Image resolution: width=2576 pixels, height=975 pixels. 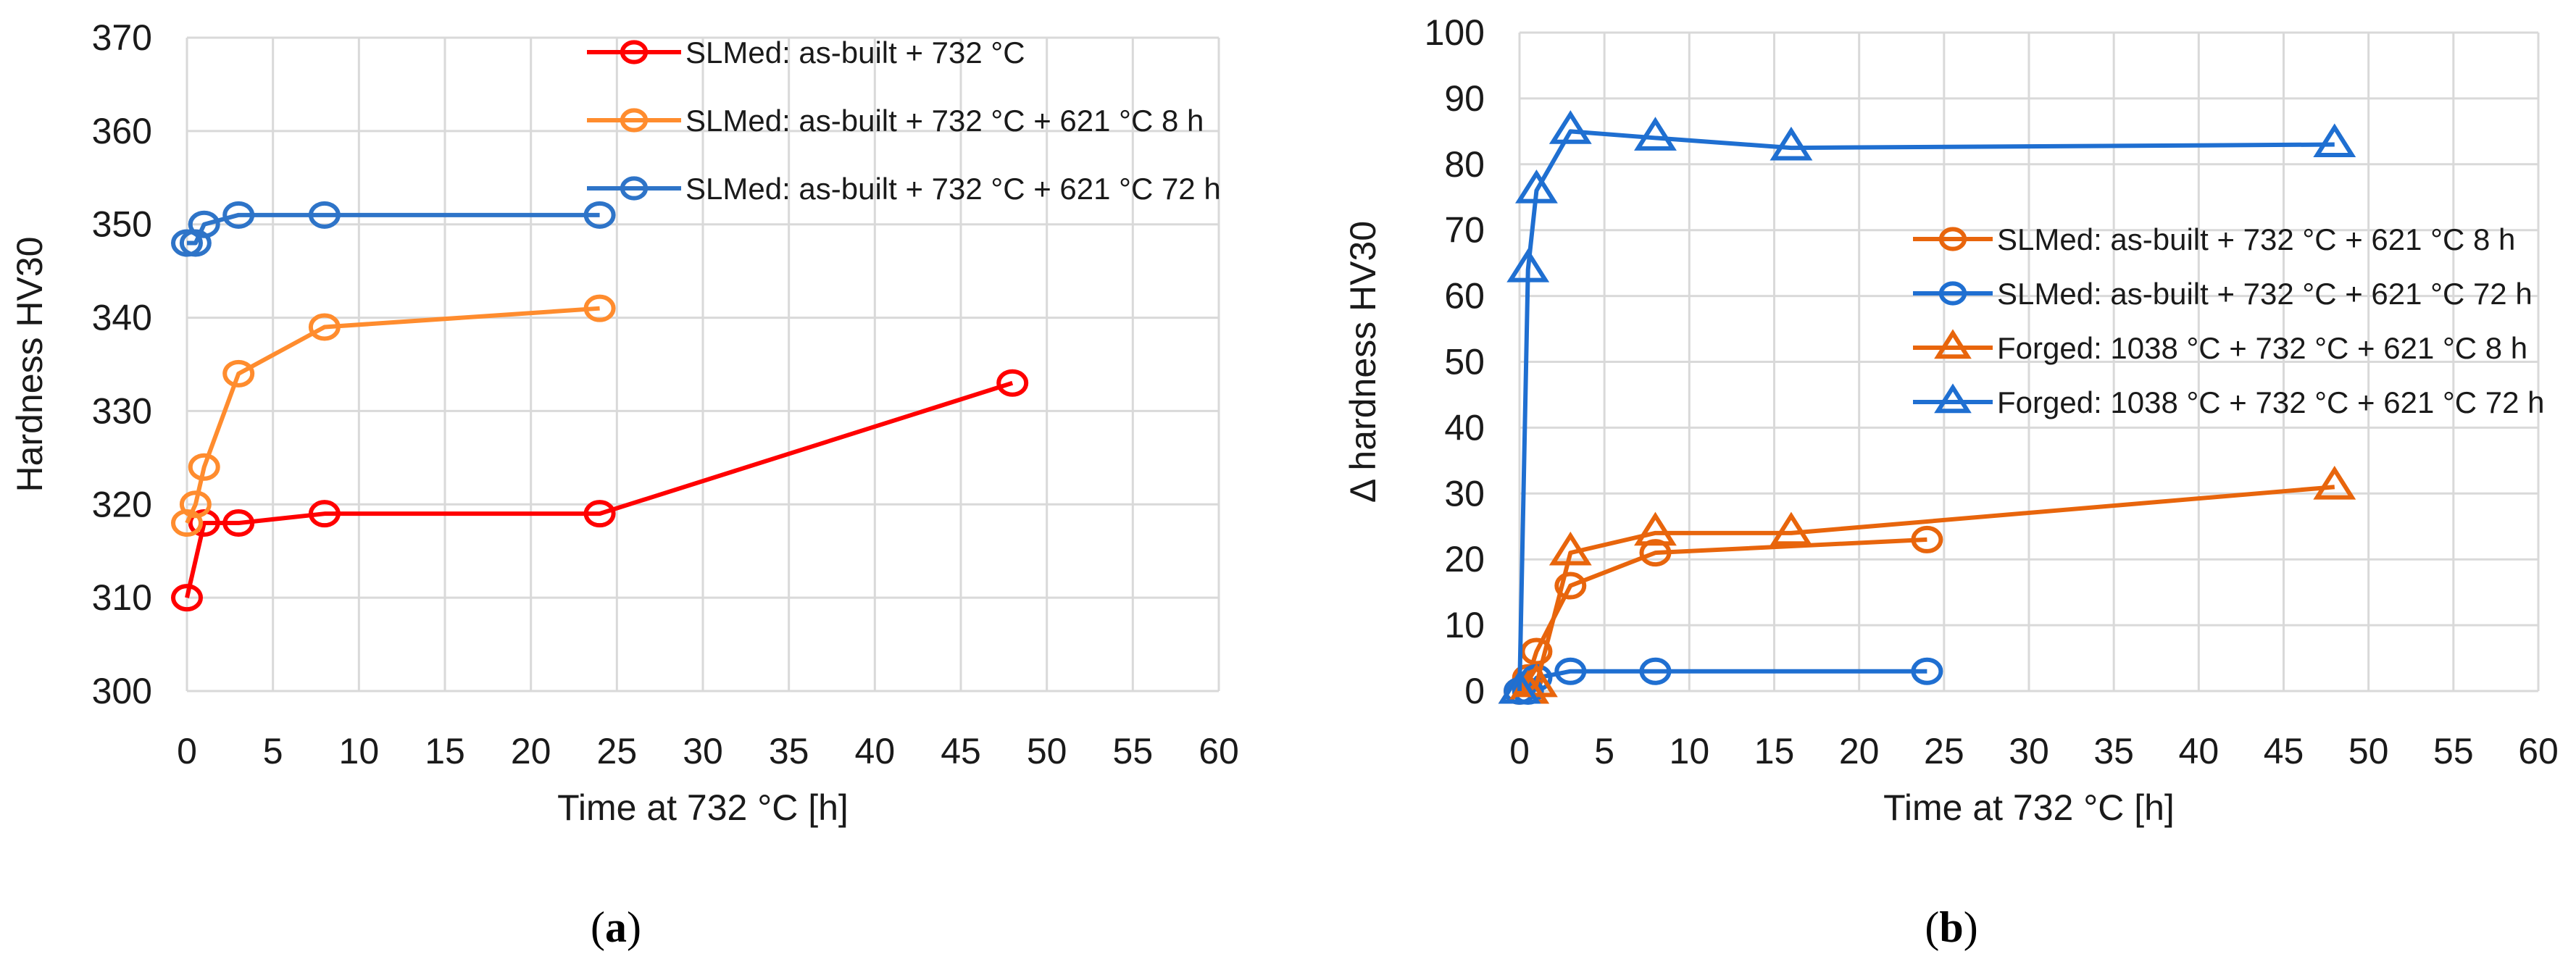 I want to click on x-tick-label: 15, so click(x=445, y=751).